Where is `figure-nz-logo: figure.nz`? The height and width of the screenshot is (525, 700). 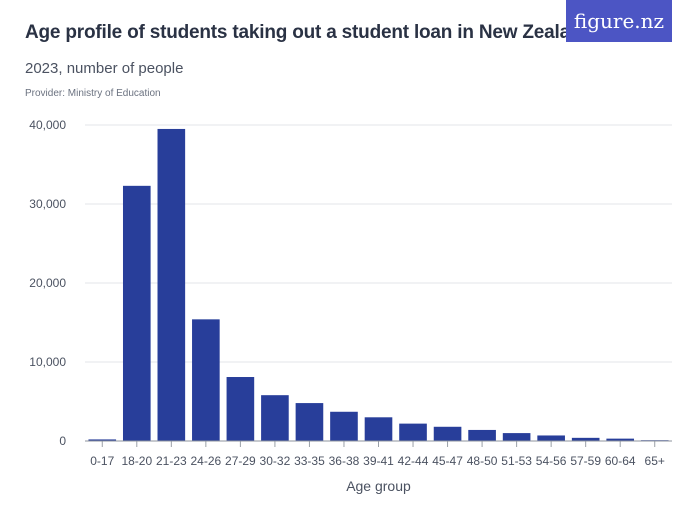
figure-nz-logo: figure.nz is located at coordinates (619, 21).